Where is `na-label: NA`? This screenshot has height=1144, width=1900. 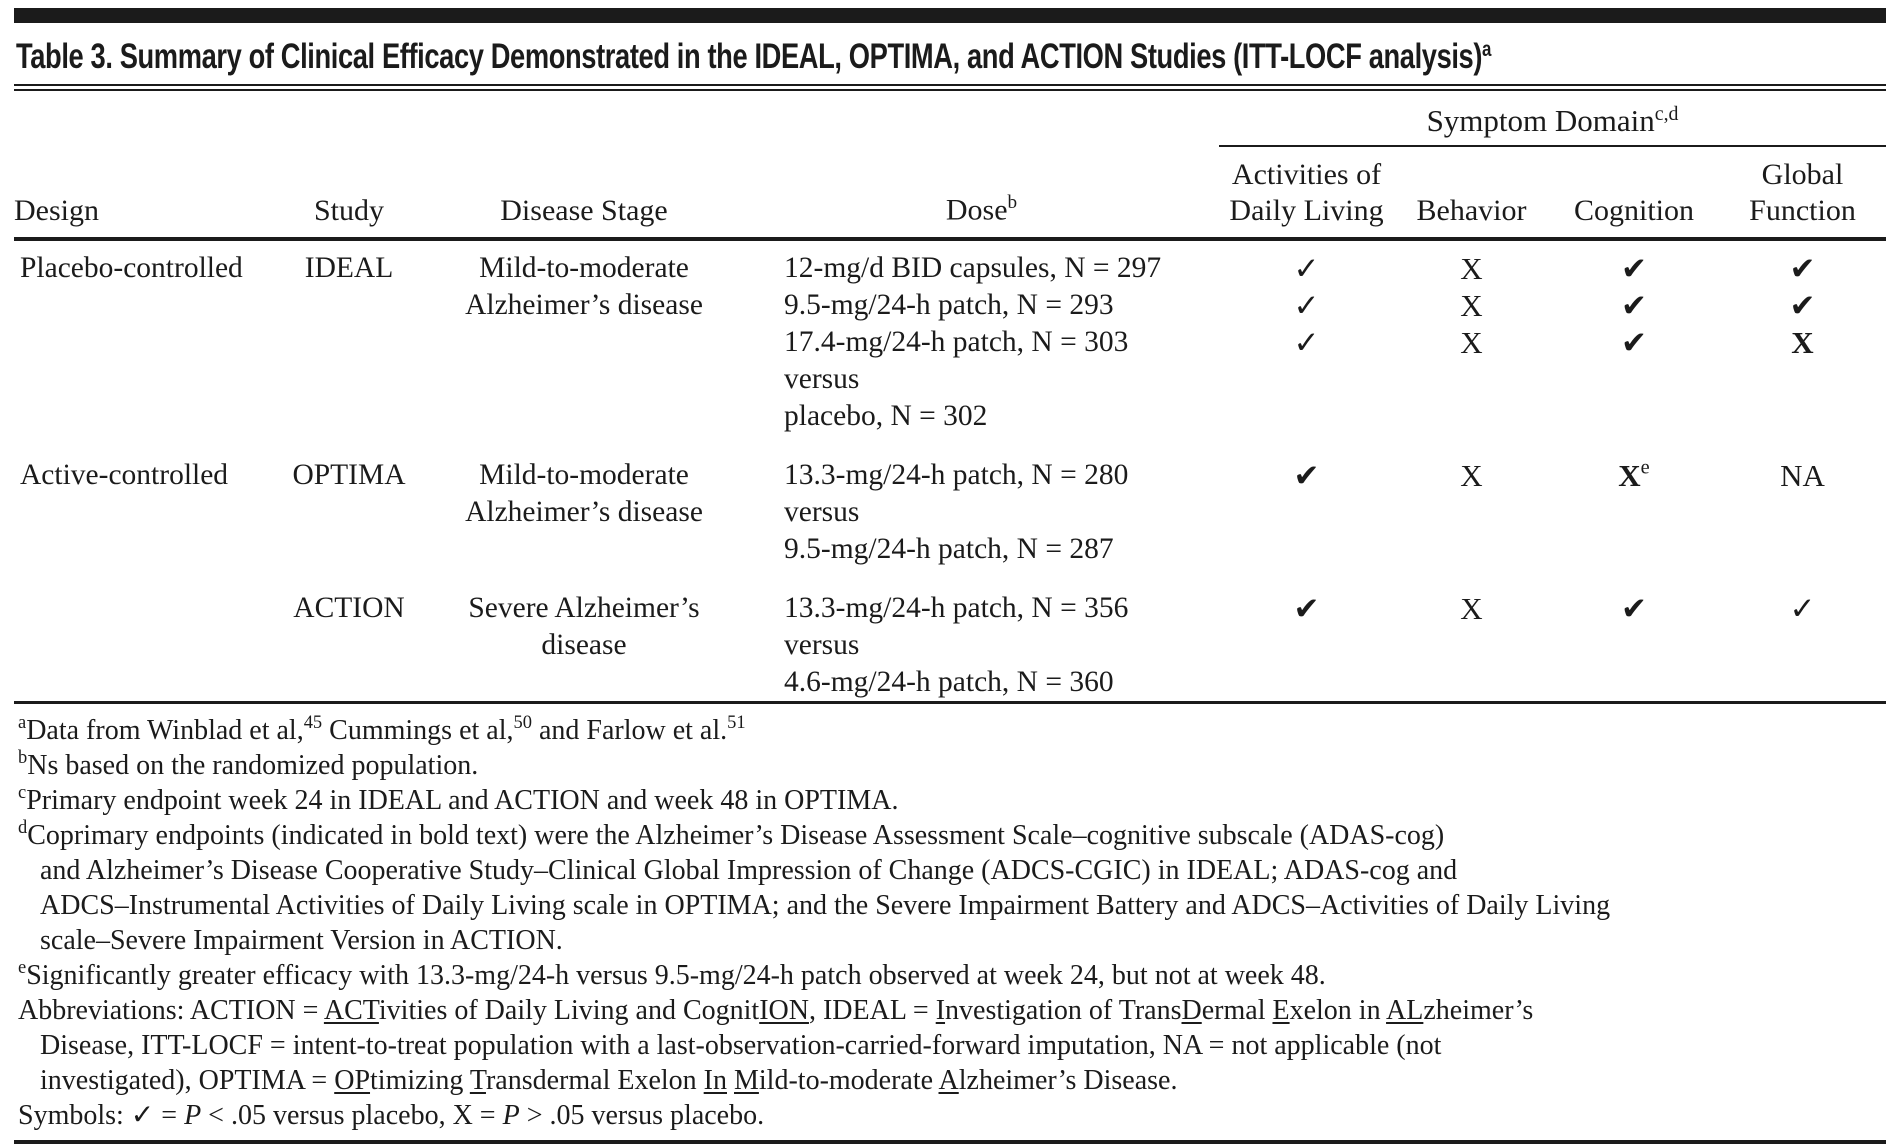
na-label: NA is located at coordinates (1802, 475).